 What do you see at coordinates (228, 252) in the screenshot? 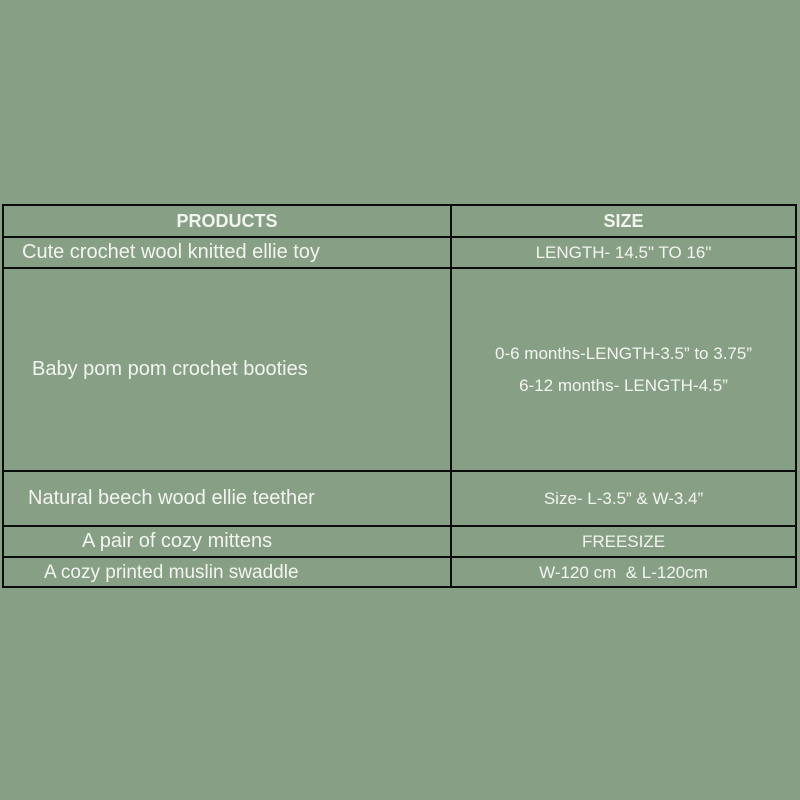
I see `product-cell: Cute crochet wool knitted ellie toy` at bounding box center [228, 252].